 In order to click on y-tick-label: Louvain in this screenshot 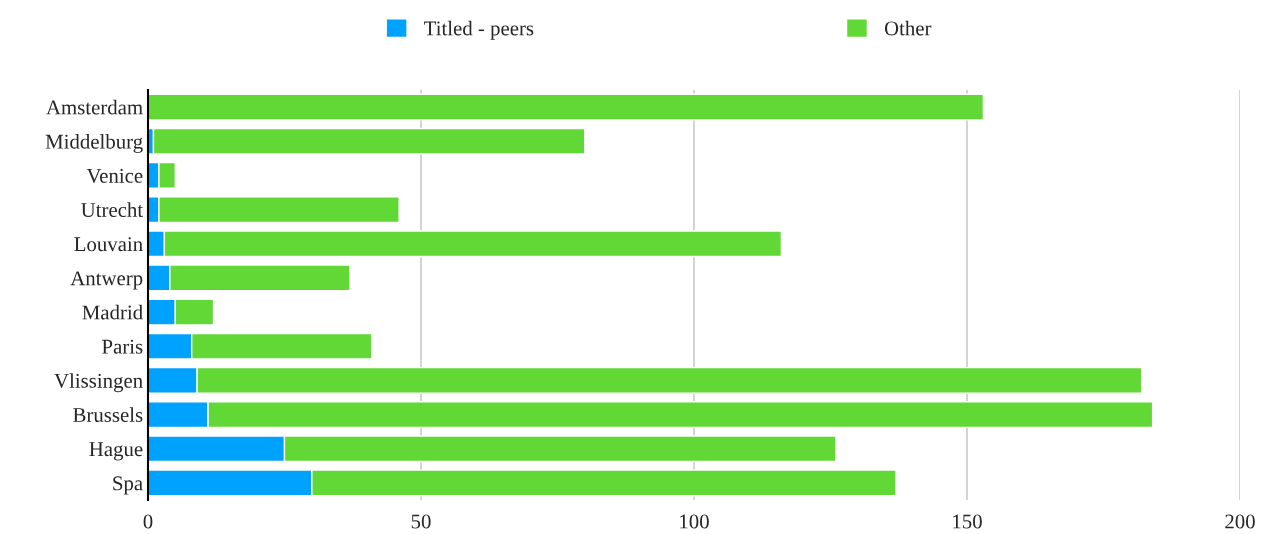, I will do `click(108, 244)`.